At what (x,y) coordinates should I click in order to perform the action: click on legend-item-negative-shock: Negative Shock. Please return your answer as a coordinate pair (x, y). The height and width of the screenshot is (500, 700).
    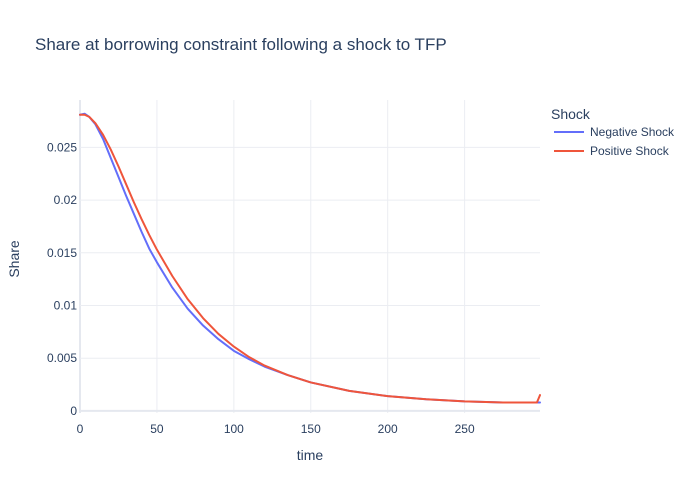
    Looking at the image, I should click on (614, 132).